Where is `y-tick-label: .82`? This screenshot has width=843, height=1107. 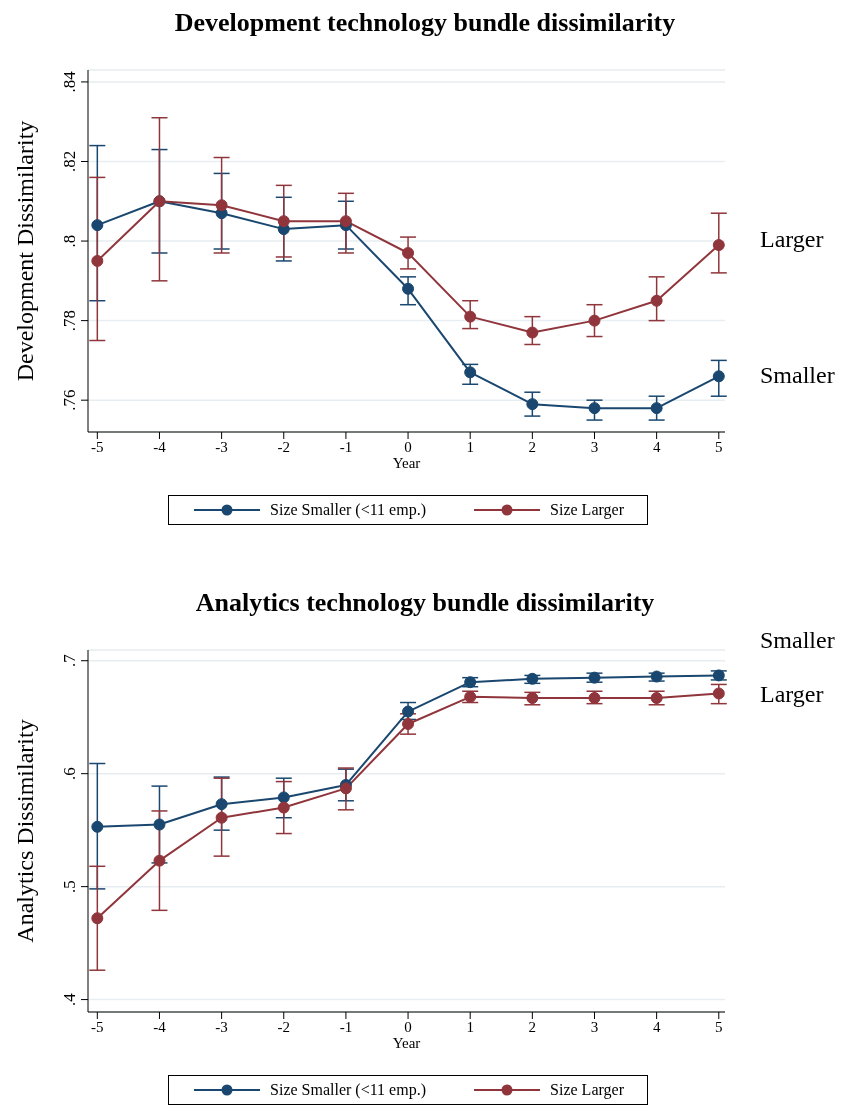 y-tick-label: .82 is located at coordinates (69, 161).